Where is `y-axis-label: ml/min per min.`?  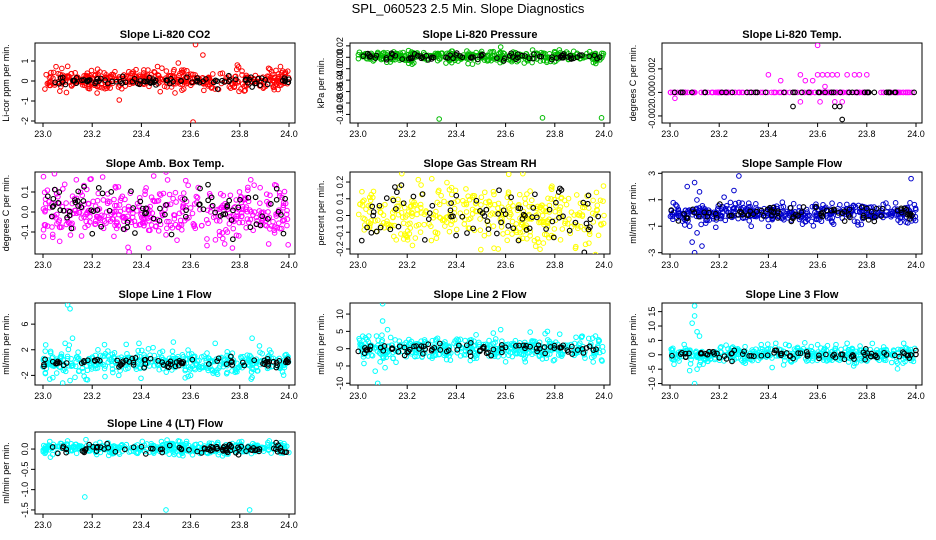 y-axis-label: ml/min per min. is located at coordinates (633, 344).